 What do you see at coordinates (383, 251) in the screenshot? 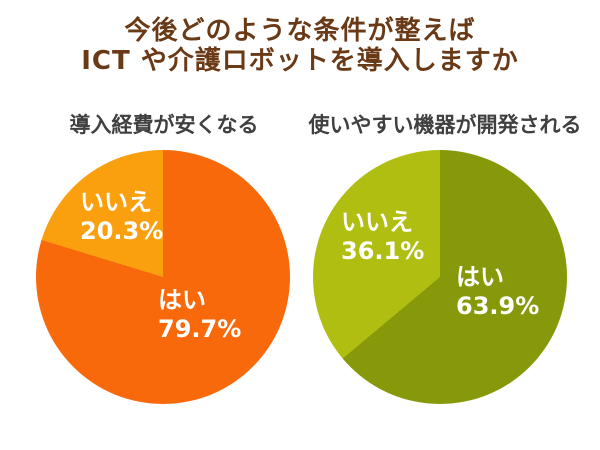
I see `slice-label-no-value: 36.1%` at bounding box center [383, 251].